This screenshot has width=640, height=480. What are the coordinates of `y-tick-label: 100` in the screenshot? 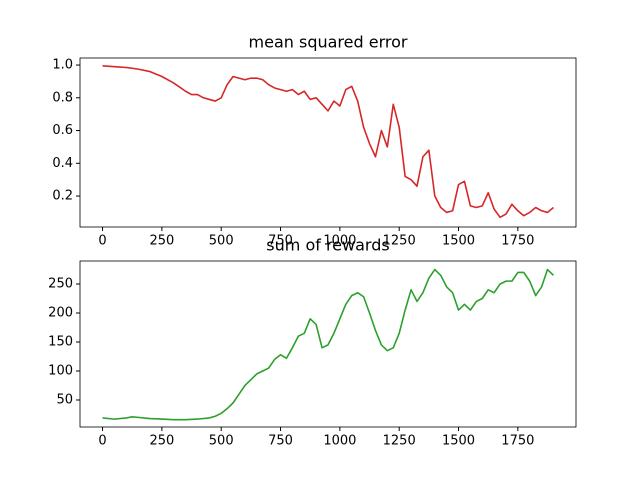 It's located at (60, 370).